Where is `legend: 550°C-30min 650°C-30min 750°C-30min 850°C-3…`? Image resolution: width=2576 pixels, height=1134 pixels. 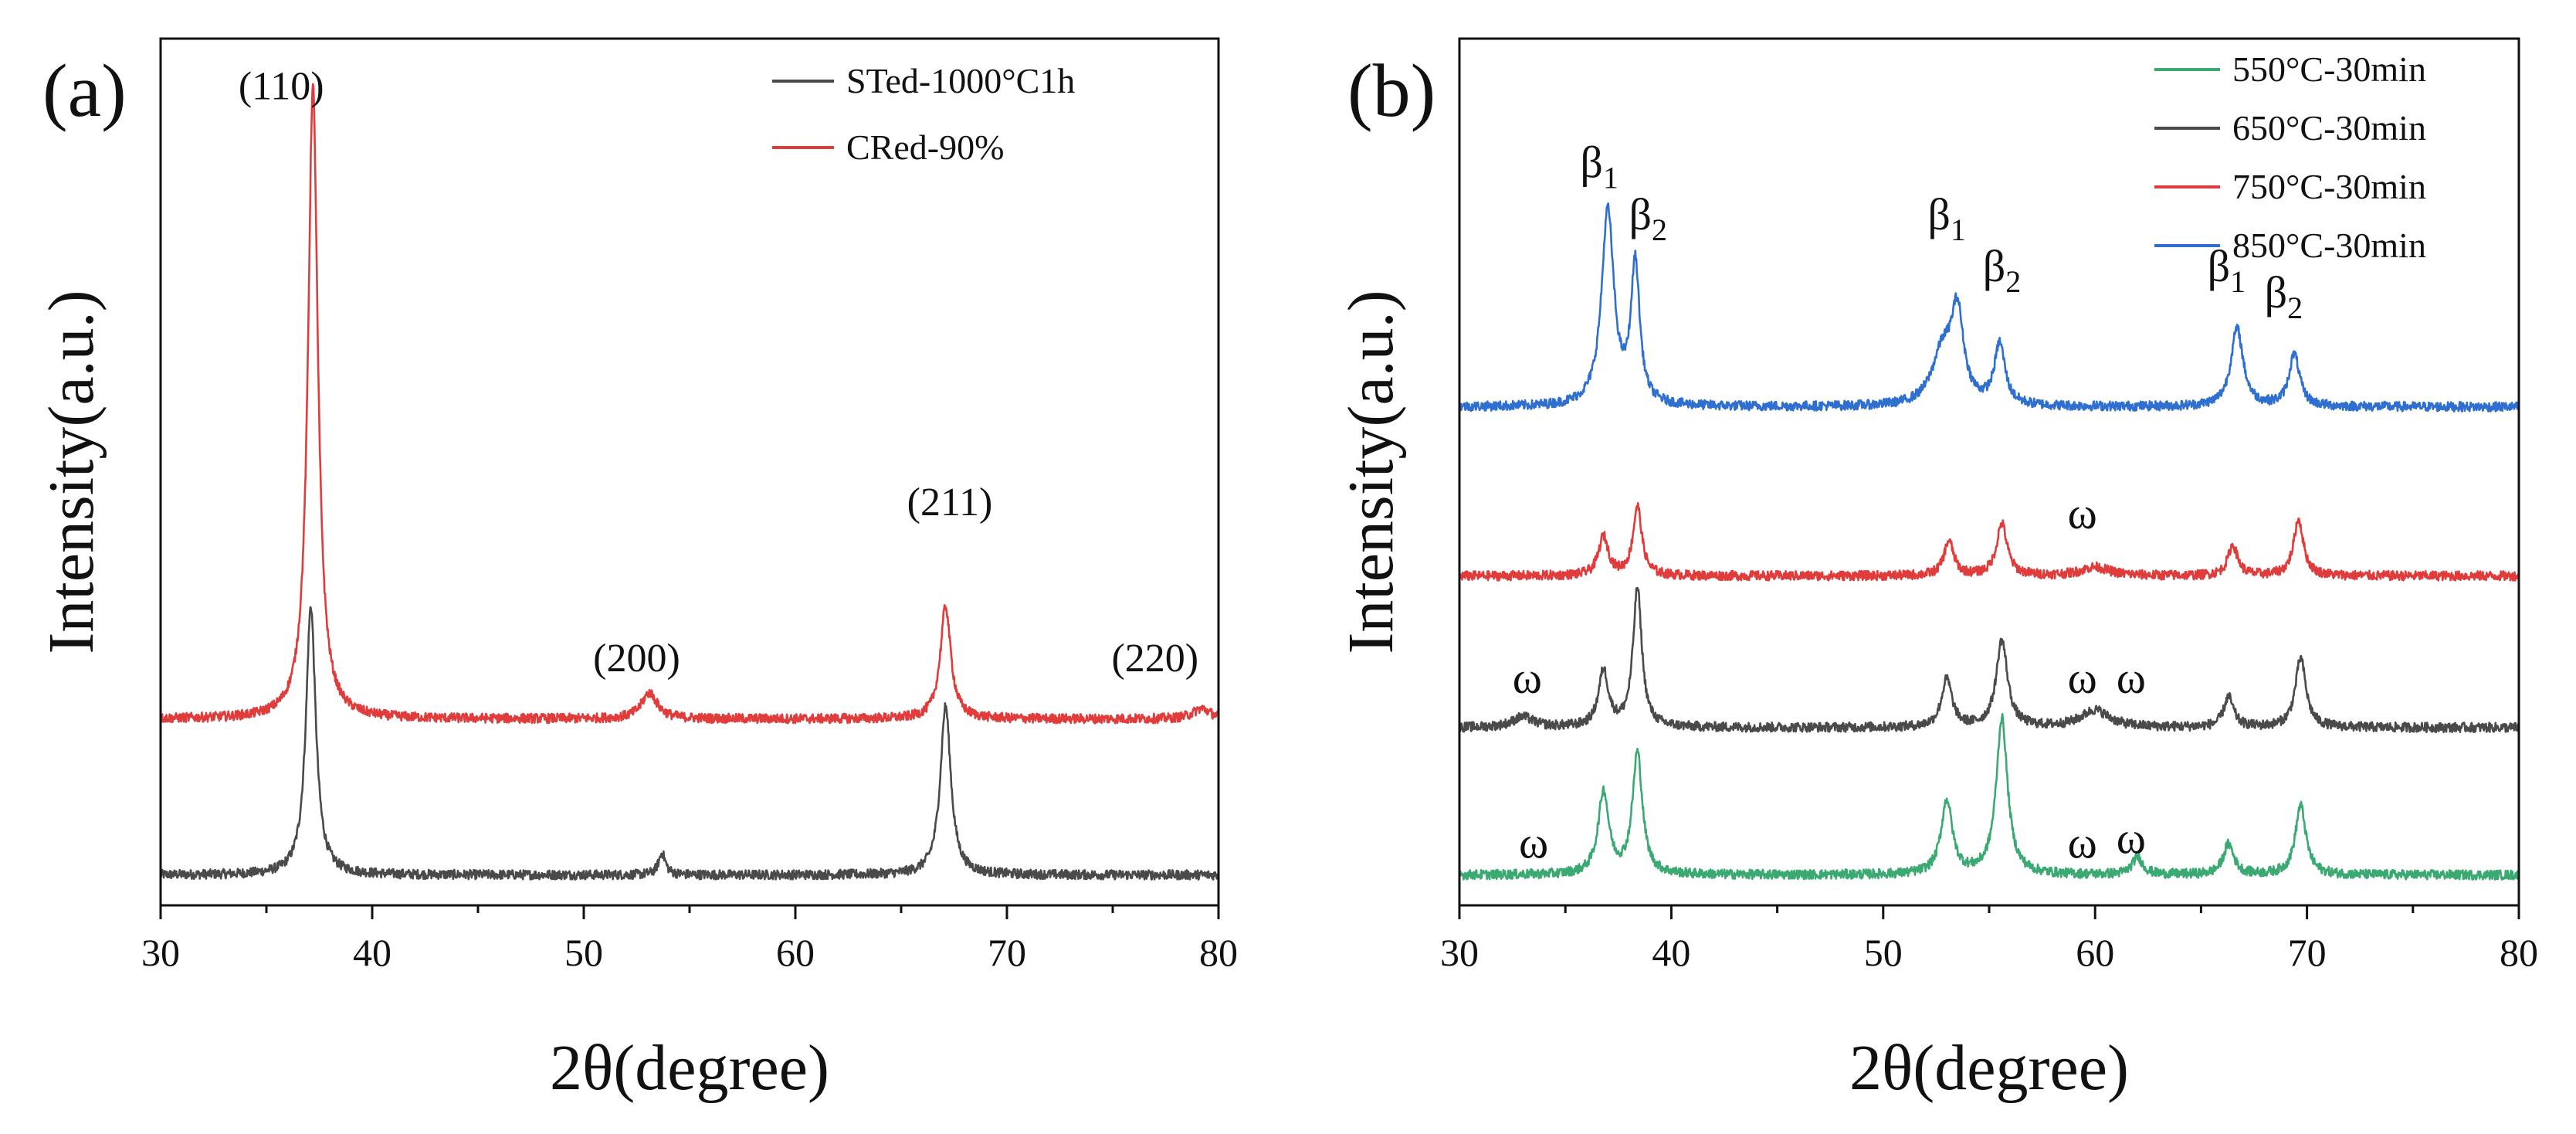 legend: 550°C-30min 650°C-30min 750°C-30min 850°C-3… is located at coordinates (2290, 157).